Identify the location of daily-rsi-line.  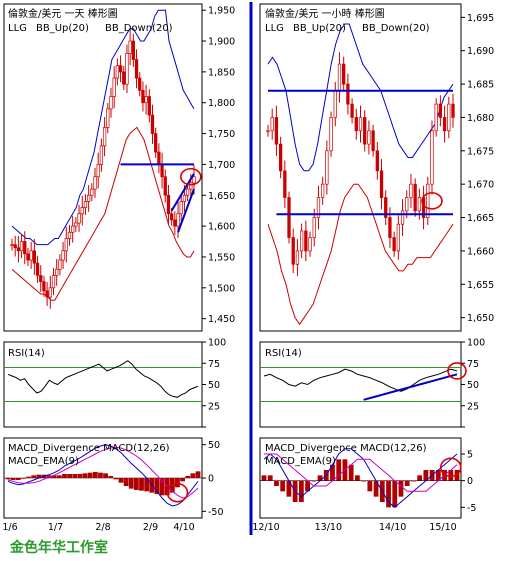
(103, 379).